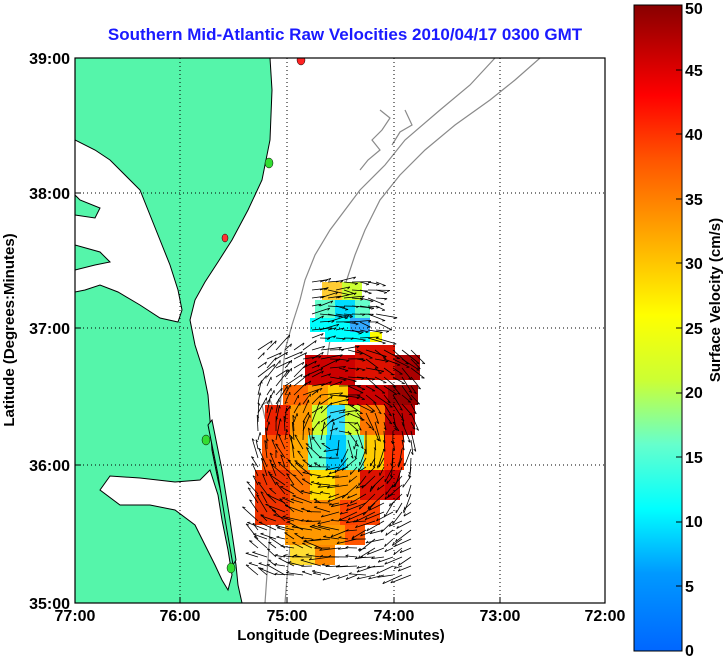 The image size is (724, 659). What do you see at coordinates (679, 328) in the screenshot?
I see `colorbar-tick-marks` at bounding box center [679, 328].